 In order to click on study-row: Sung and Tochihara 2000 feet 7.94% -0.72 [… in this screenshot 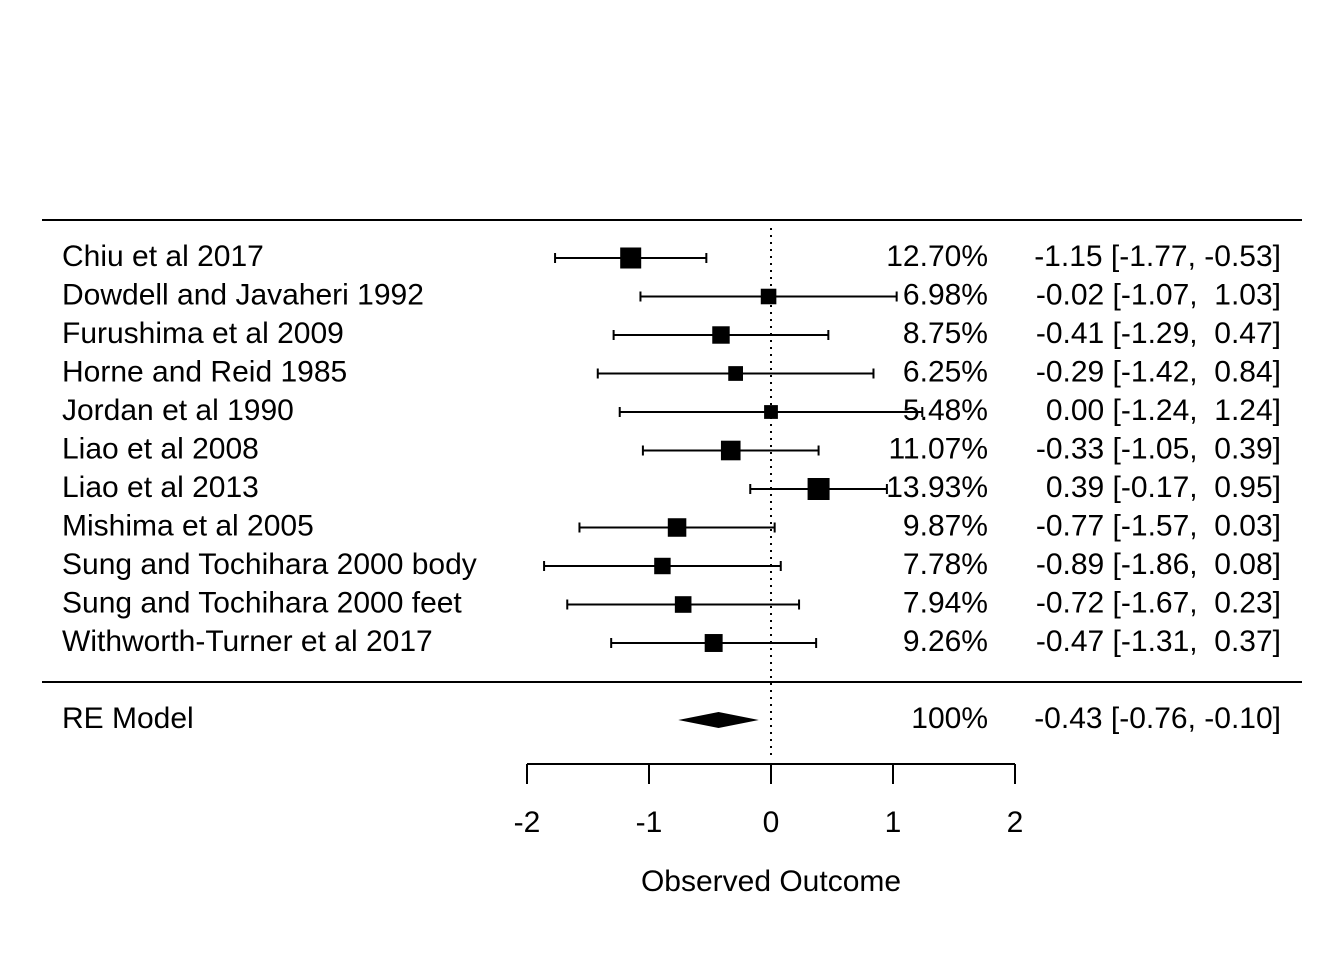, I will do `click(671, 602)`.